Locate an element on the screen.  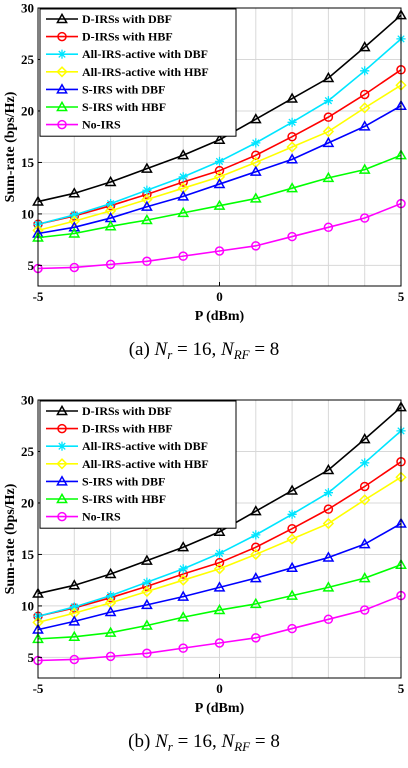
series-s-irs-with-hbf is located at coordinates (219, 195).